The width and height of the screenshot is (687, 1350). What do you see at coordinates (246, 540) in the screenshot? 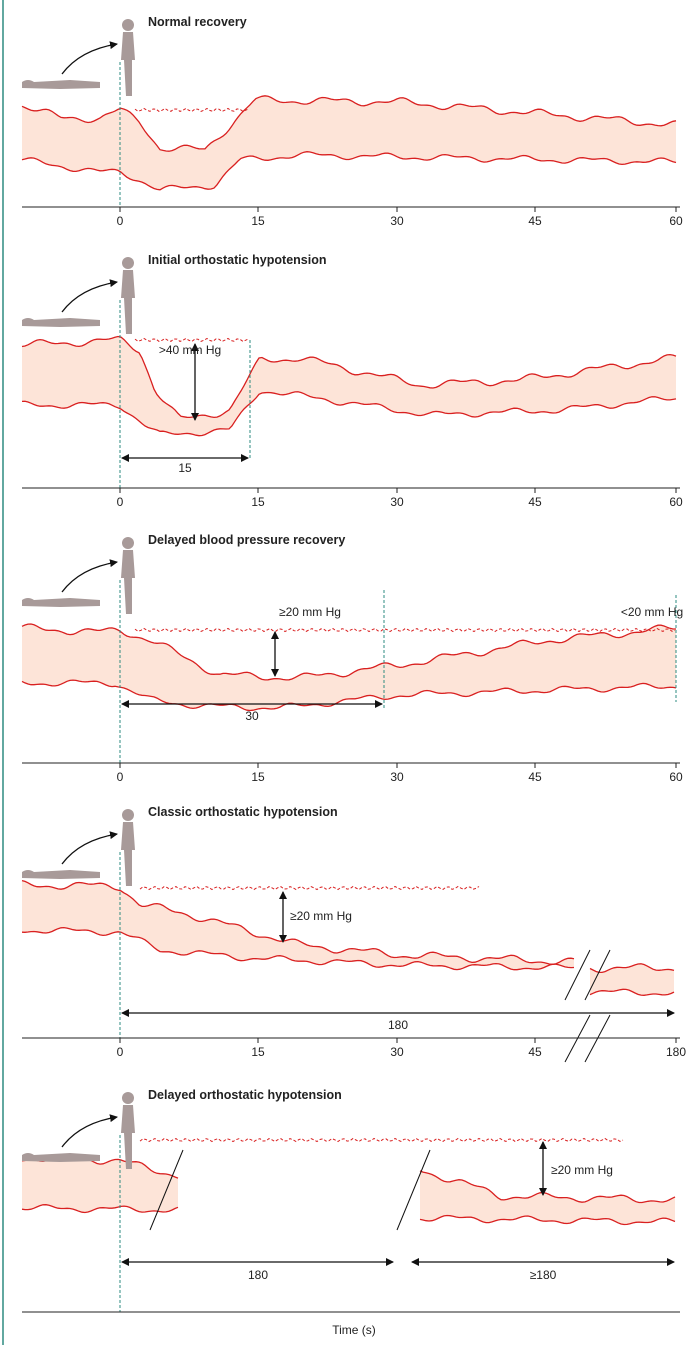
I see `panel-title: Delayed blood pressure recovery` at bounding box center [246, 540].